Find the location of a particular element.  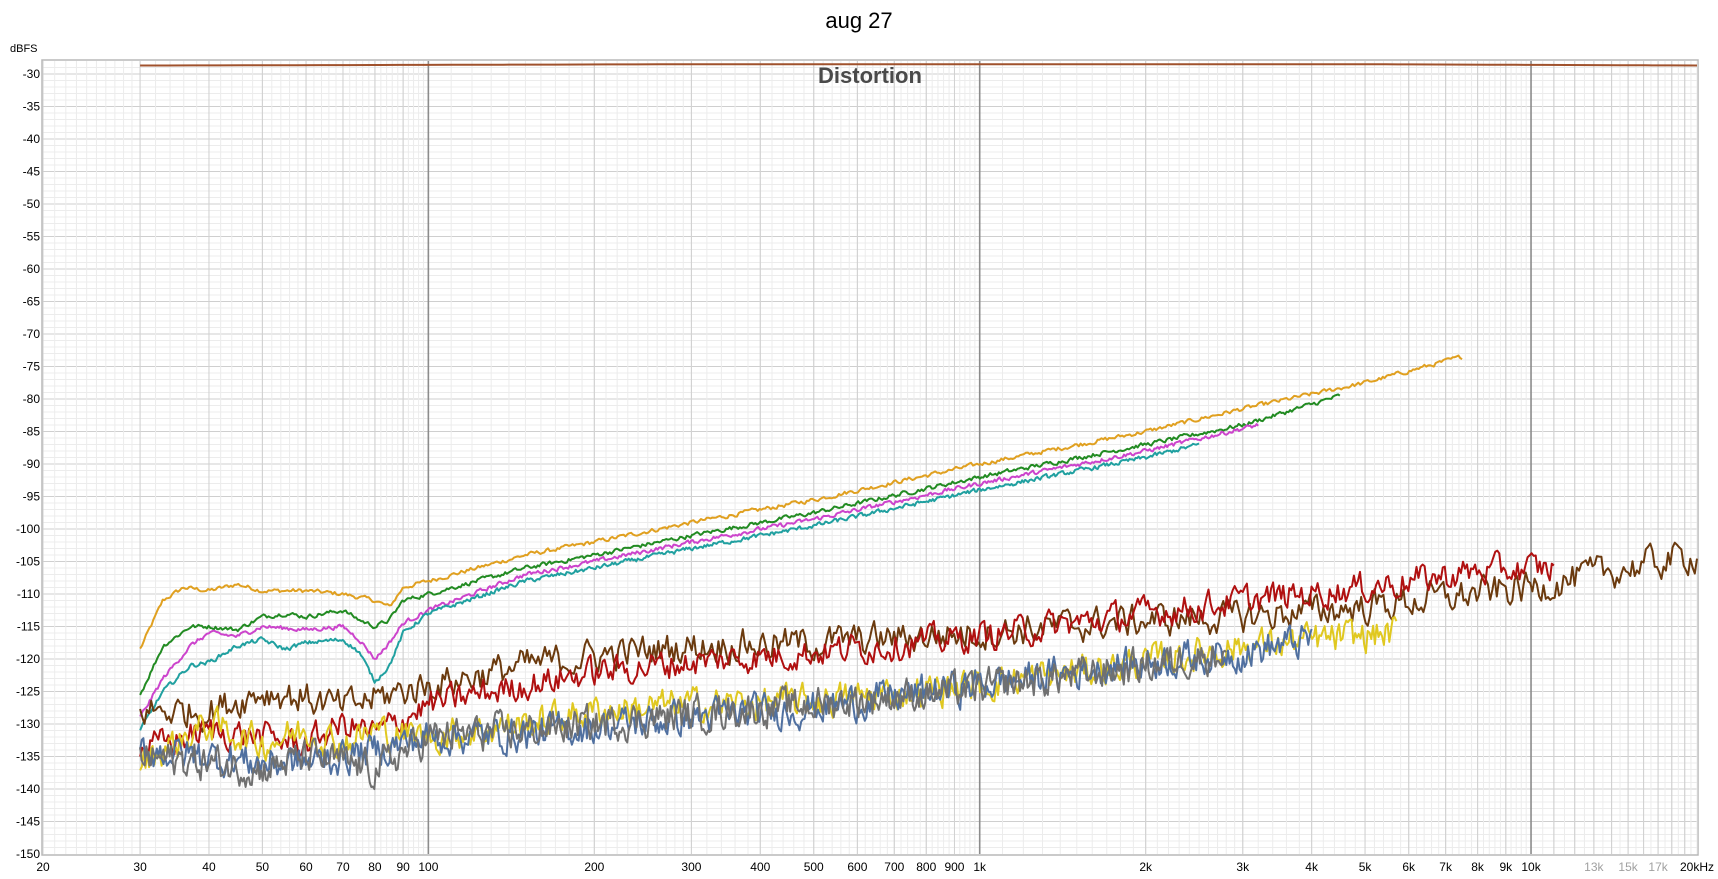

x-tick-label: 400 is located at coordinates (760, 867).